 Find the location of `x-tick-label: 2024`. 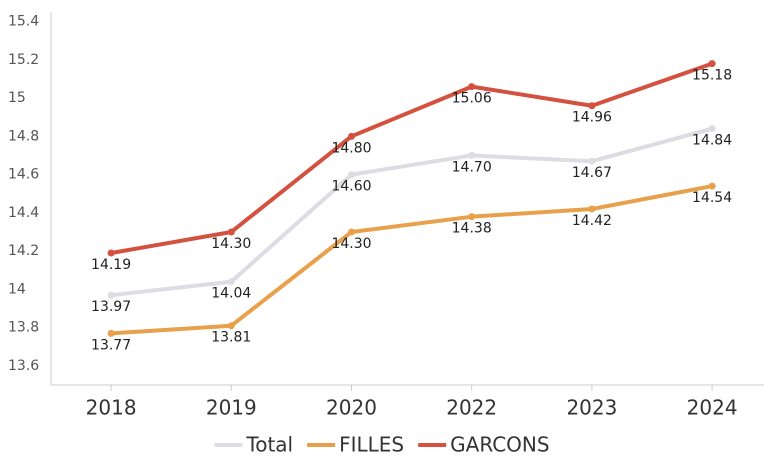

x-tick-label: 2024 is located at coordinates (712, 408).